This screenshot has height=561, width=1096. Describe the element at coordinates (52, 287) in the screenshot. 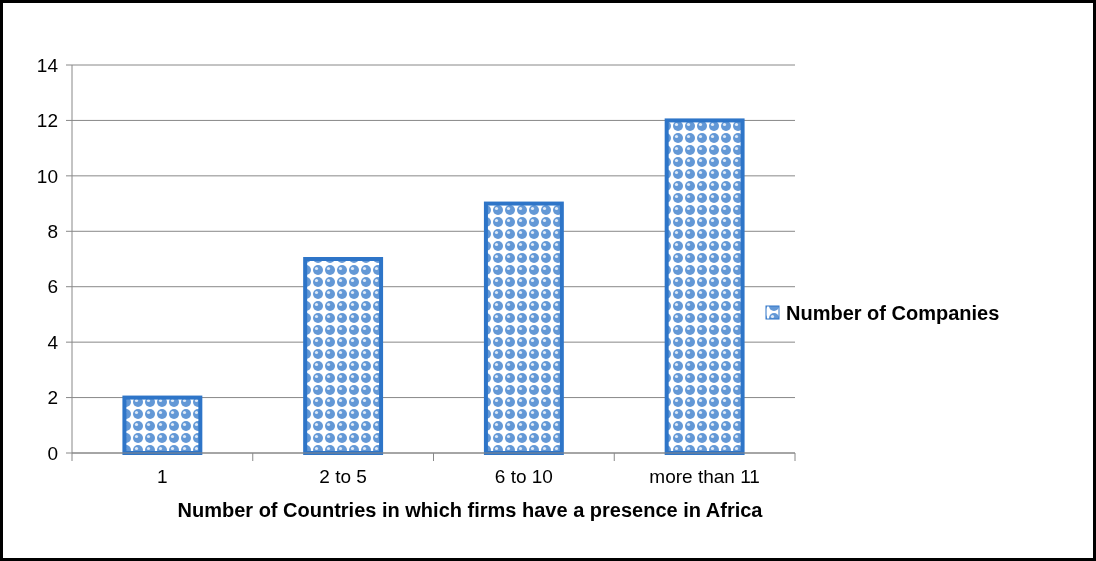

I see `y-tick-label: 6` at that location.